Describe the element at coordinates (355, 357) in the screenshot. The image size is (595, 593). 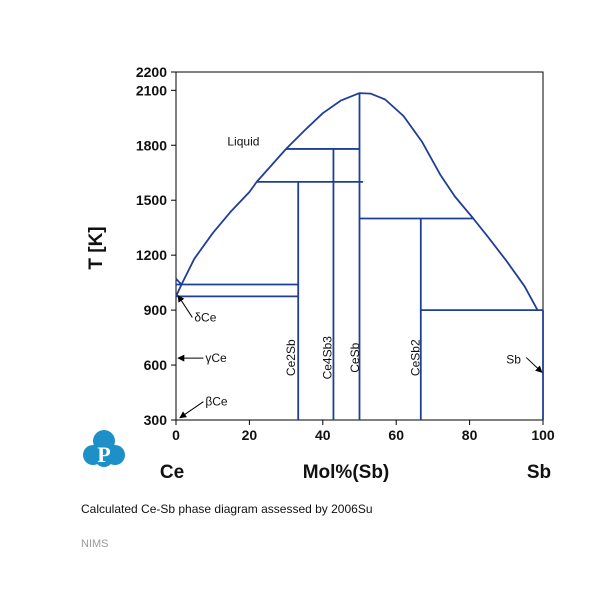
I see `phase-label: CeSb` at that location.